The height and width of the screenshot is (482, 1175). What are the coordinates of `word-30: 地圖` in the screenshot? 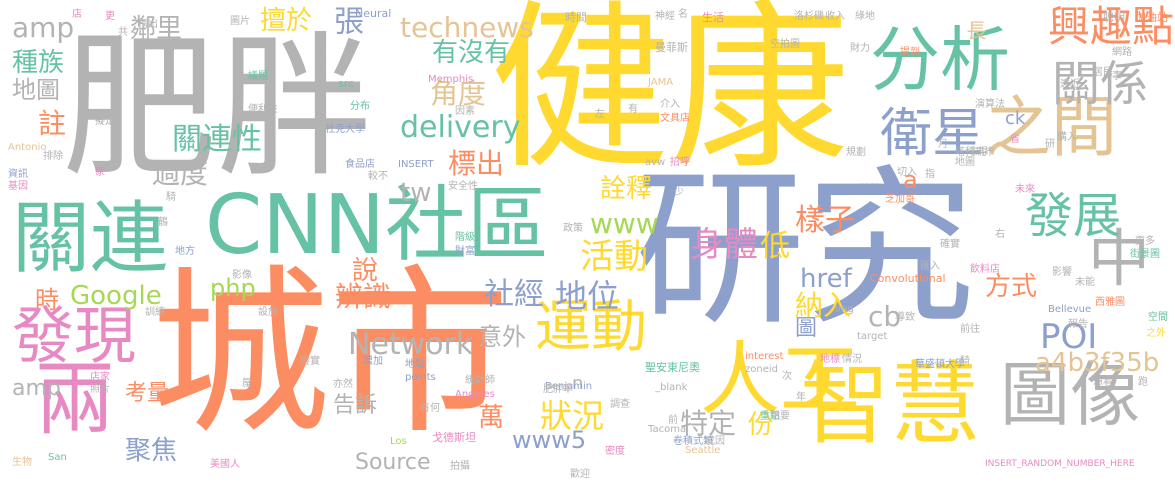 It's located at (36, 90).